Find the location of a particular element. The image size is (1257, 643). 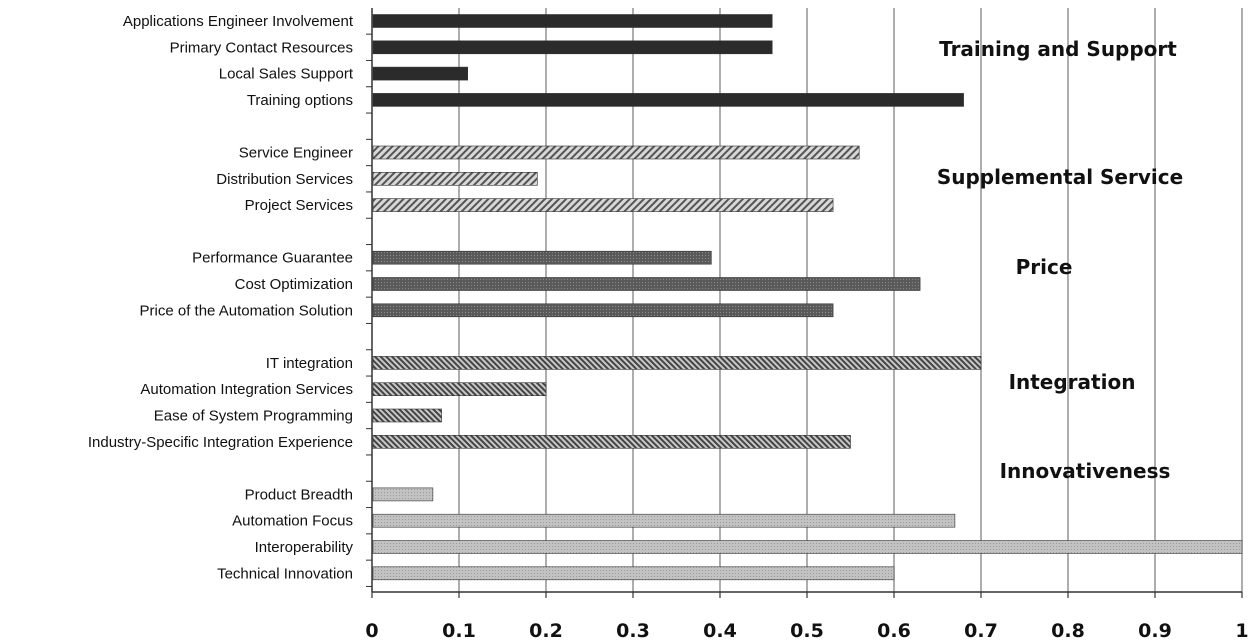

x-tick-label: 0.3 is located at coordinates (633, 631).